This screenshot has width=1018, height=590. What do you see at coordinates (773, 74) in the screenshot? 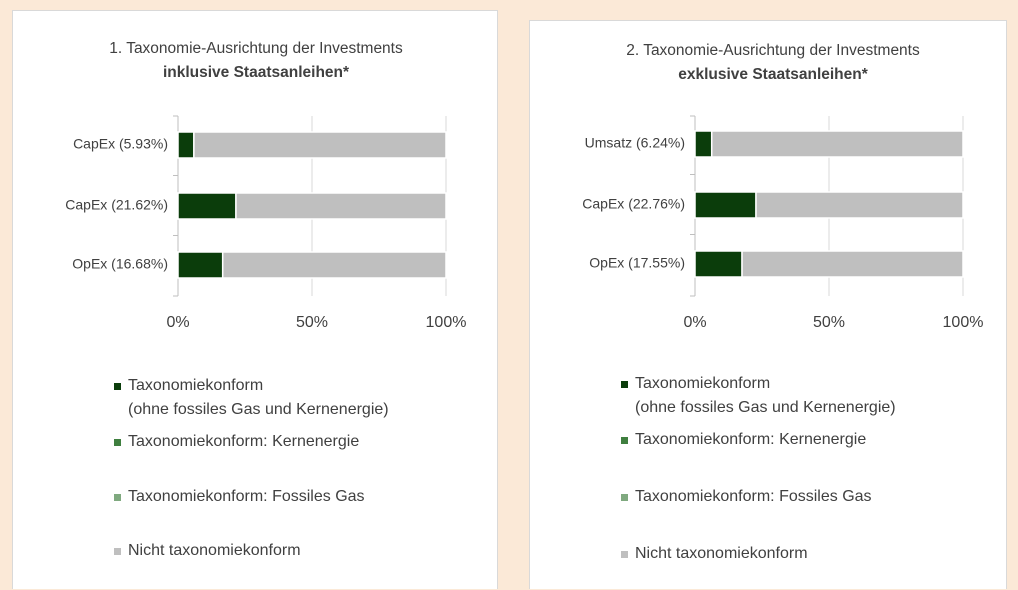
I see `chart-subtitle: exklusive Staatsanleihen*` at bounding box center [773, 74].